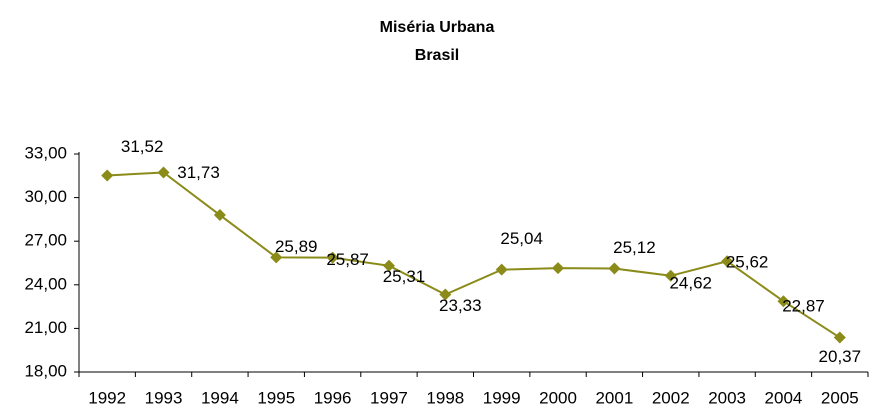 The width and height of the screenshot is (874, 414). I want to click on data-label: 25,04, so click(521, 238).